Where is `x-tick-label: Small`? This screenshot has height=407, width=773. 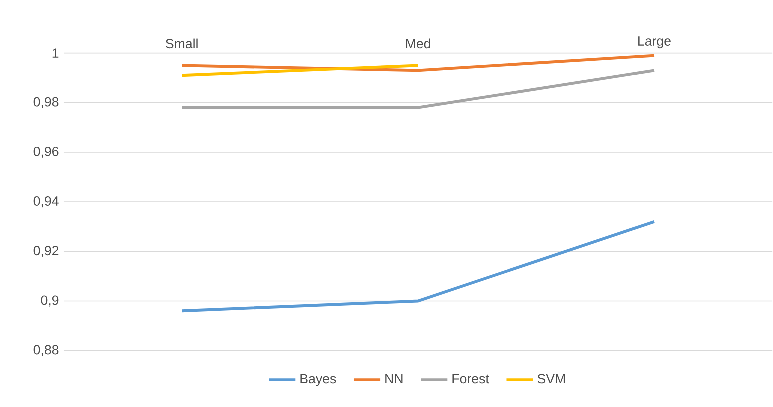
x-tick-label: Small is located at coordinates (182, 43).